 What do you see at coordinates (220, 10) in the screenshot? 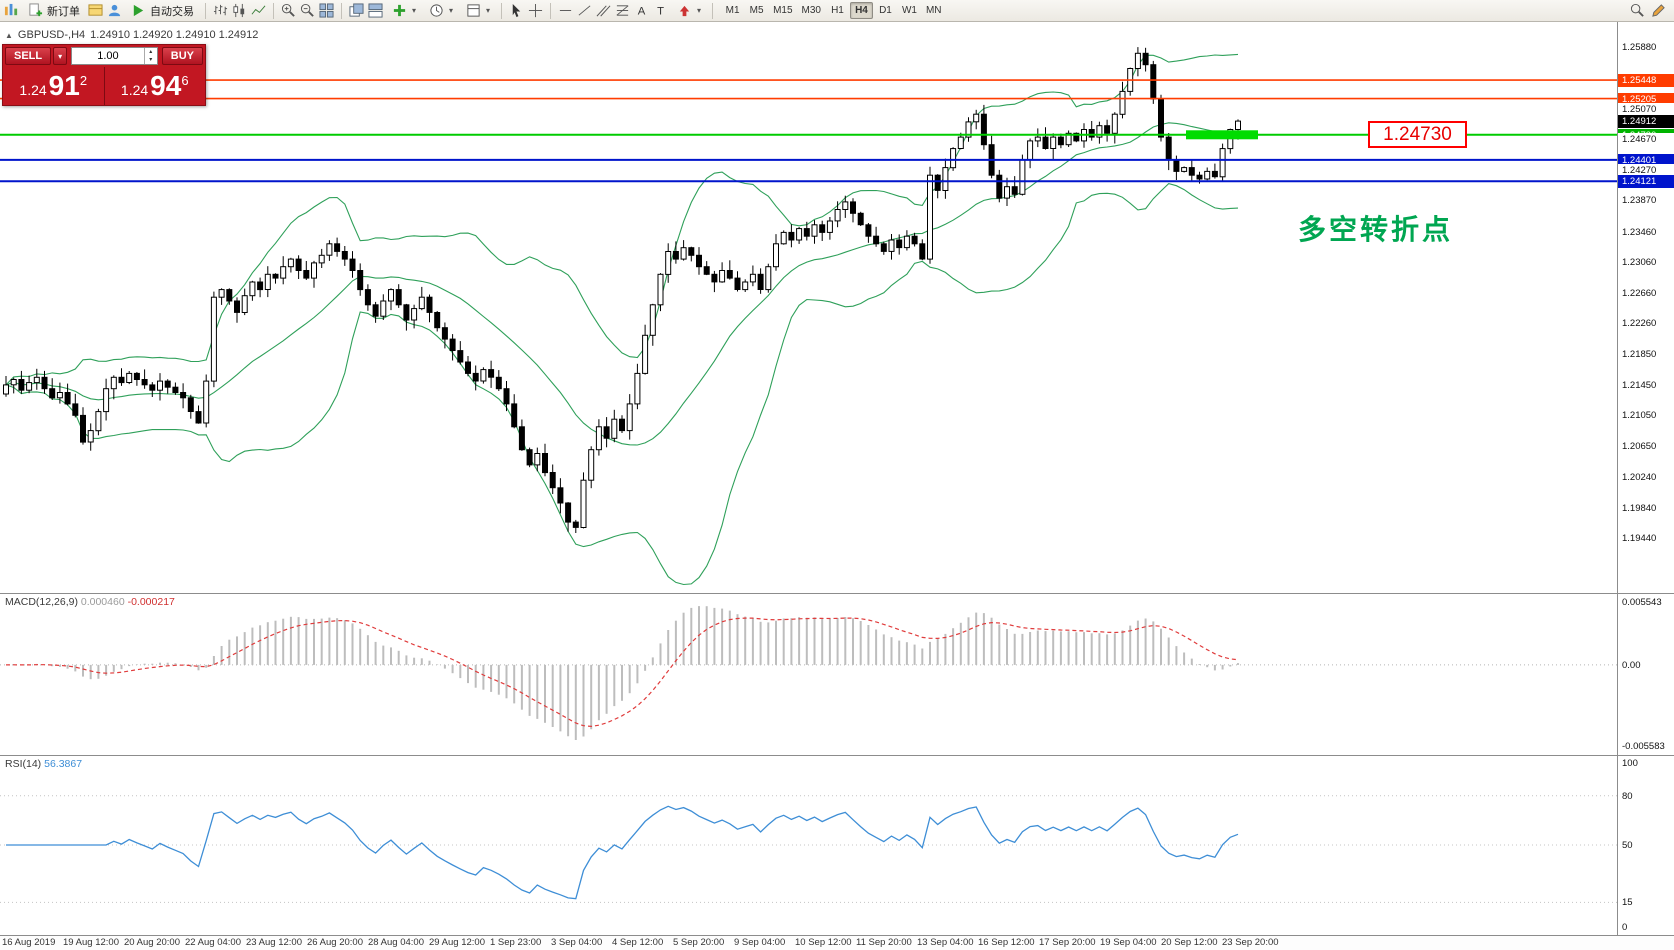
I see `bar-chart-icon` at bounding box center [220, 10].